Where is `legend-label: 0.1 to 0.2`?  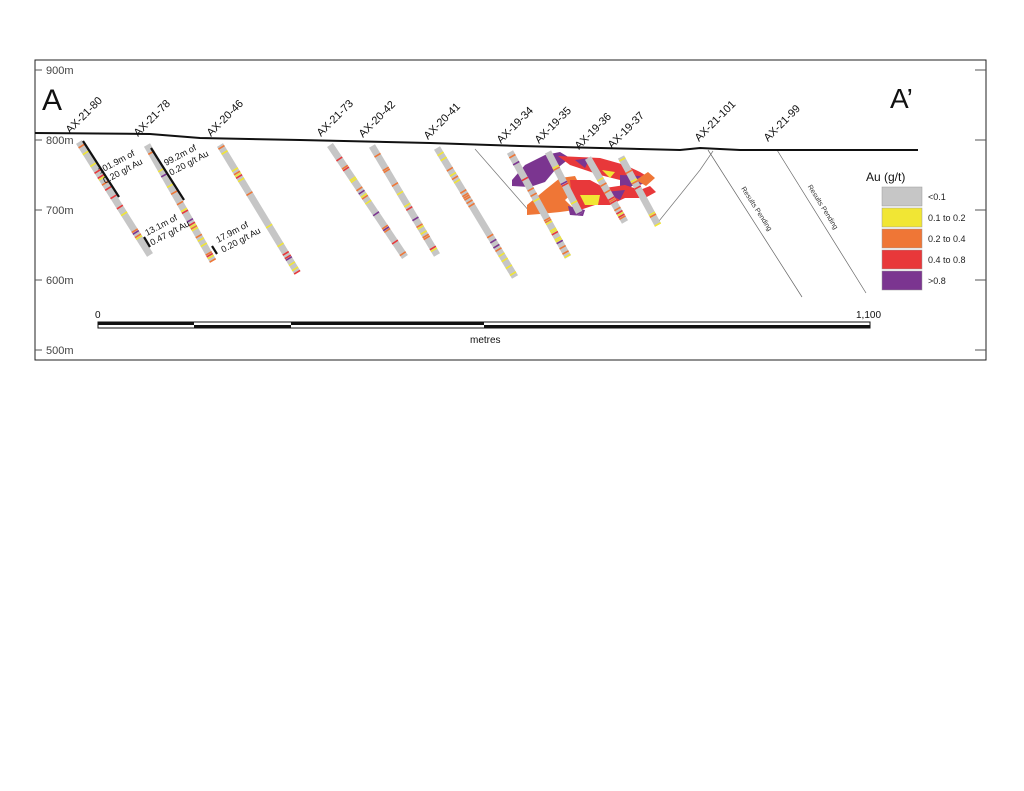
legend-label: 0.1 to 0.2 is located at coordinates (947, 218).